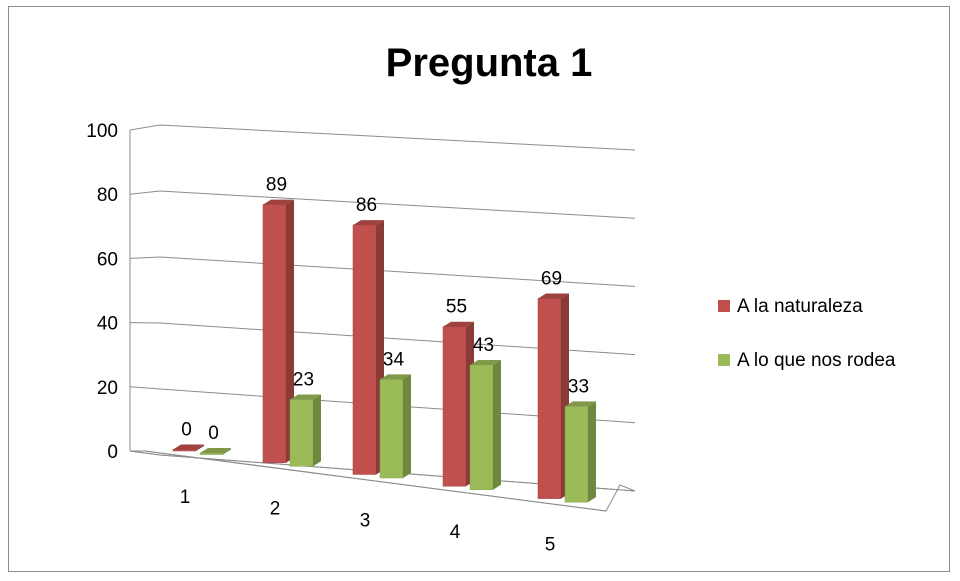  I want to click on y-tick-label: 80, so click(107, 195).